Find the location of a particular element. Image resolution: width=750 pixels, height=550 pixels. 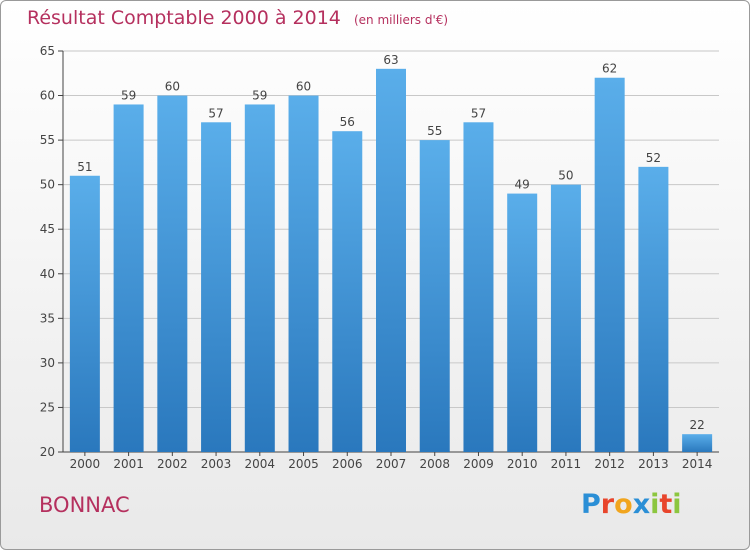

data-label-2004: 59 is located at coordinates (259, 95).